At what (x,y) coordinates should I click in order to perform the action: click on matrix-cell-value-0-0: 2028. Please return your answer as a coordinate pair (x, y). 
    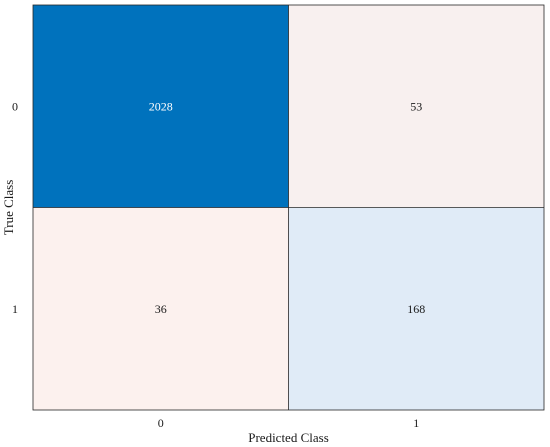
    Looking at the image, I should click on (161, 106).